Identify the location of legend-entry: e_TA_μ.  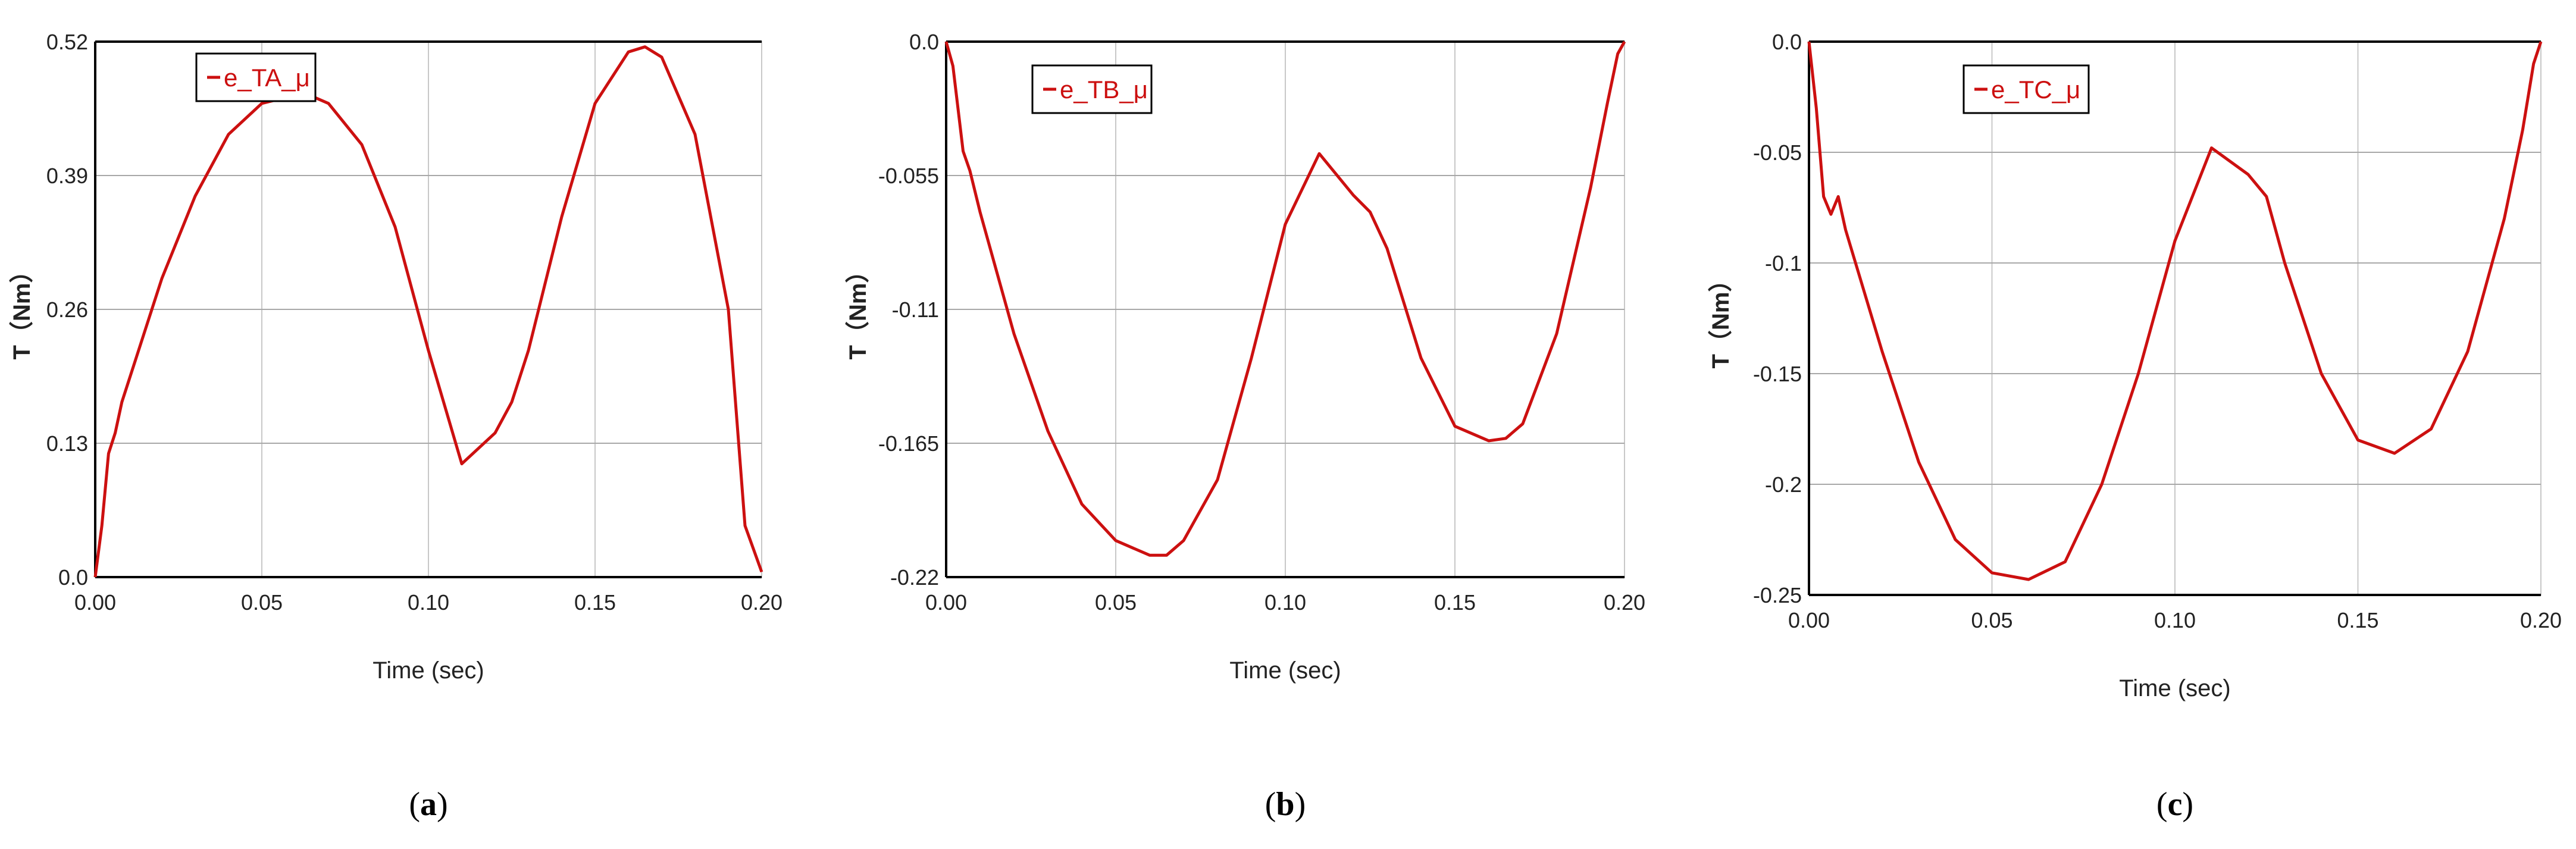
(267, 78).